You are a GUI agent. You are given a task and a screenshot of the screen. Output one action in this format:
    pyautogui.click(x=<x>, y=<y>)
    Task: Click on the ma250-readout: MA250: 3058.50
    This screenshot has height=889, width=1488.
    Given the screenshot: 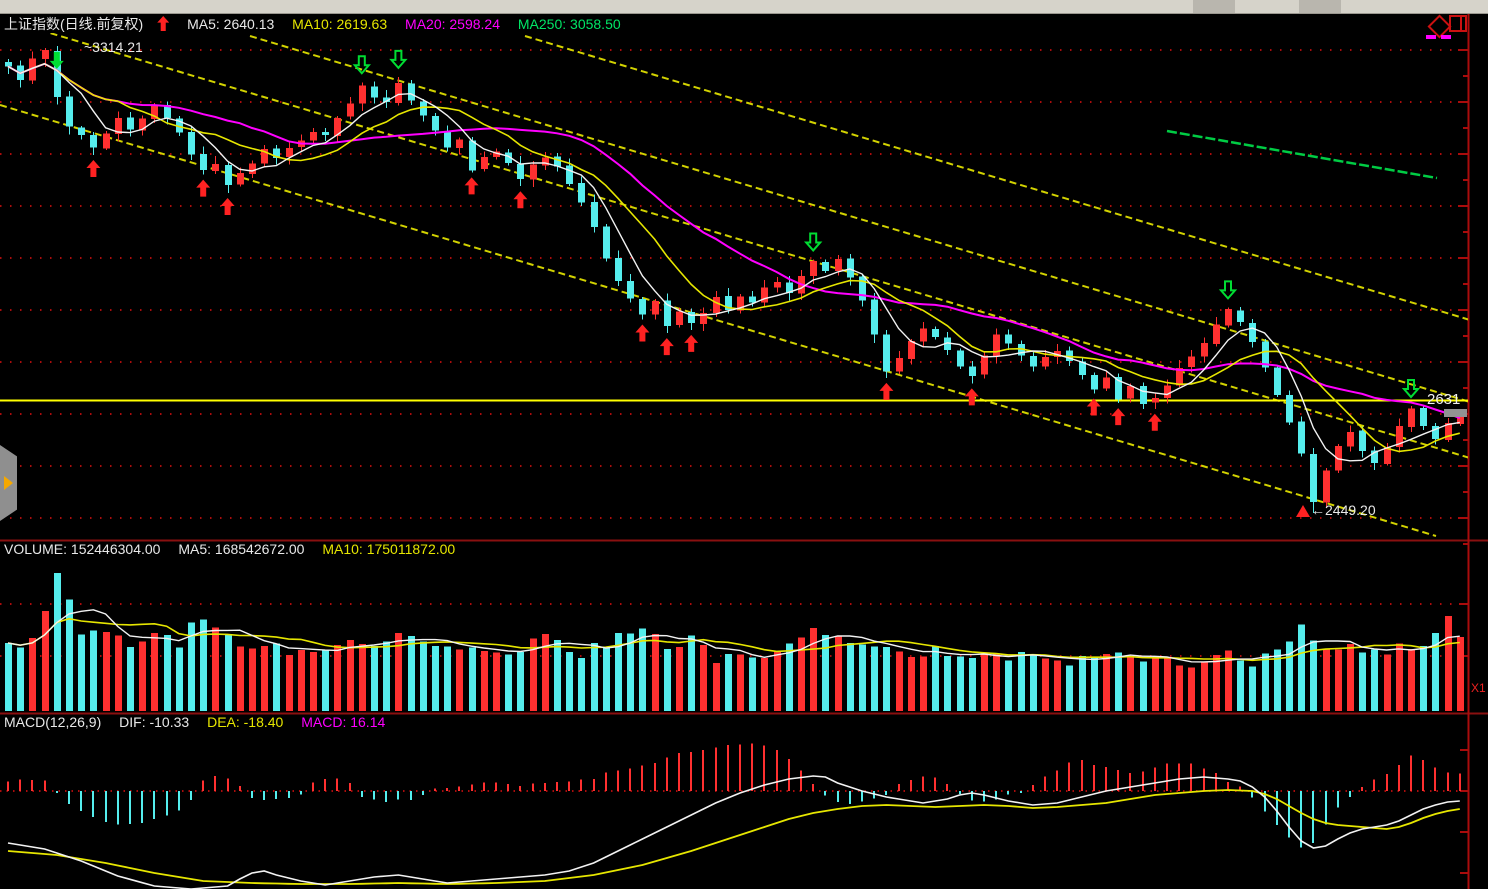 What is the action you would take?
    pyautogui.click(x=569, y=24)
    